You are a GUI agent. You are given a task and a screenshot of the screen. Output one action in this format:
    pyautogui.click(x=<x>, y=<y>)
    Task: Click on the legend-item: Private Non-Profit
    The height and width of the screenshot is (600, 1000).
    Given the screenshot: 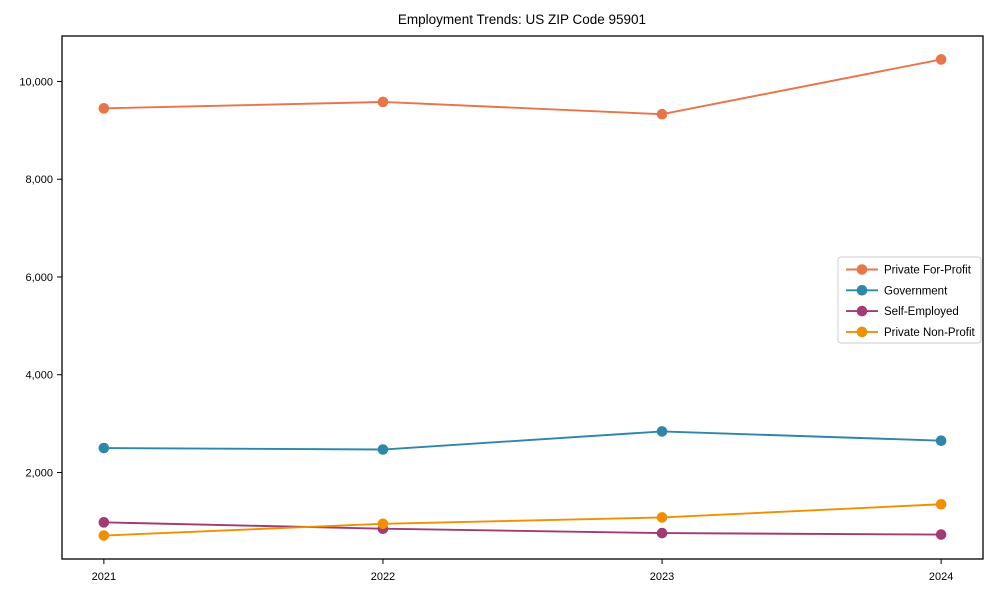 What is the action you would take?
    pyautogui.click(x=911, y=332)
    